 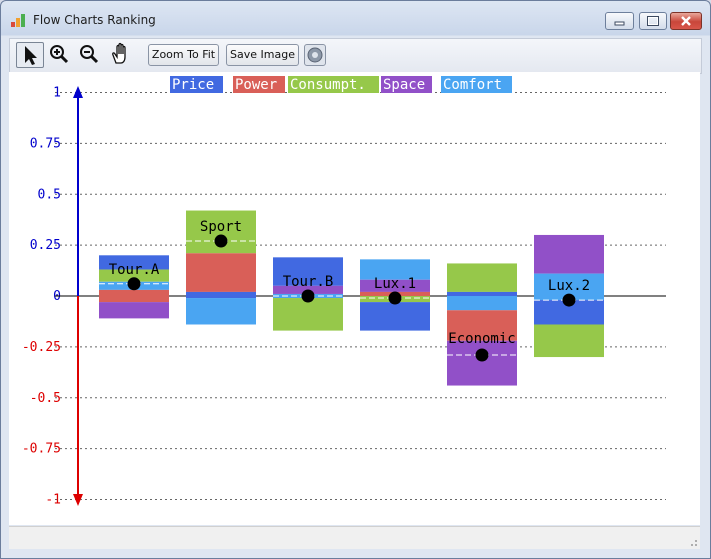 I want to click on minimize-button, so click(x=619, y=21).